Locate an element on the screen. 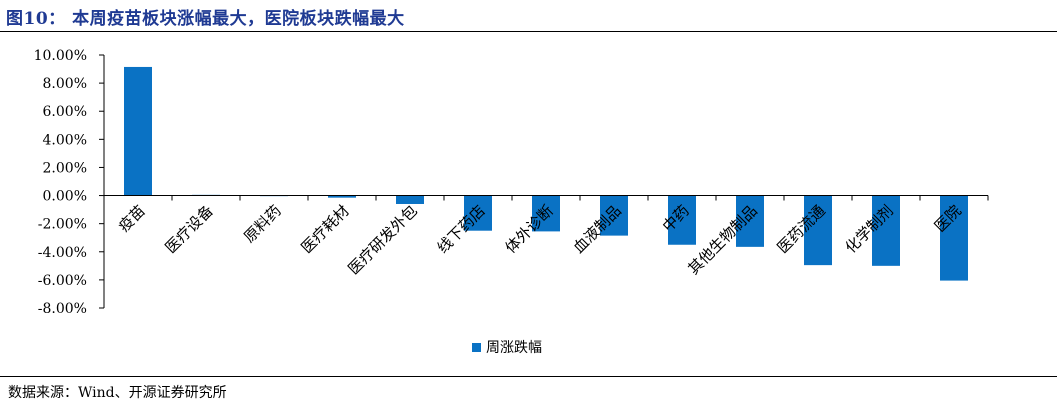 Image resolution: width=1057 pixels, height=406 pixels. y-tick-label: 6.00% is located at coordinates (65, 112).